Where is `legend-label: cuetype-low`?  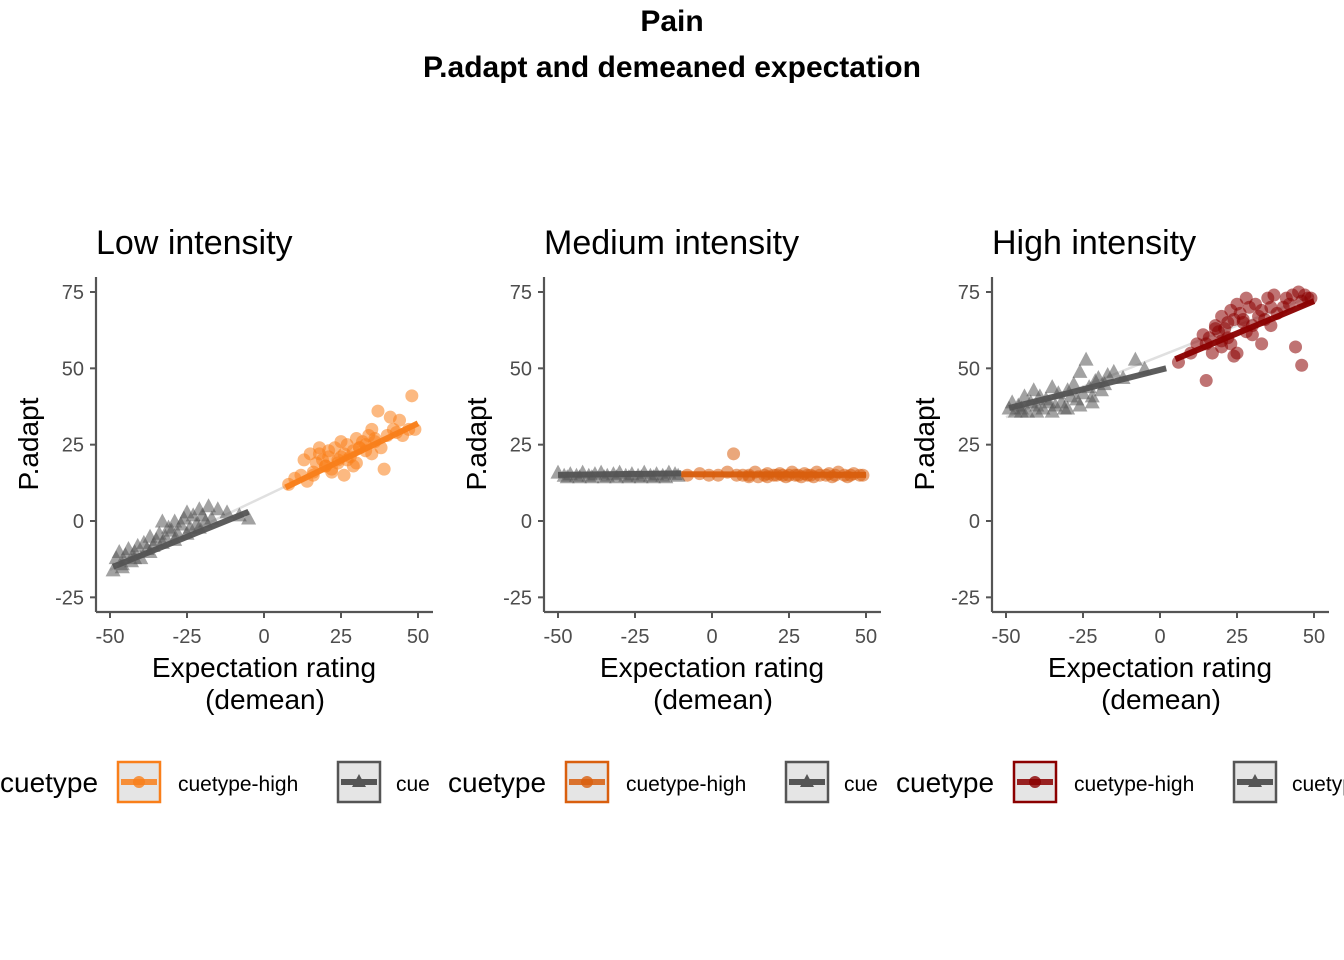
legend-label: cuetype-low is located at coordinates (1318, 784).